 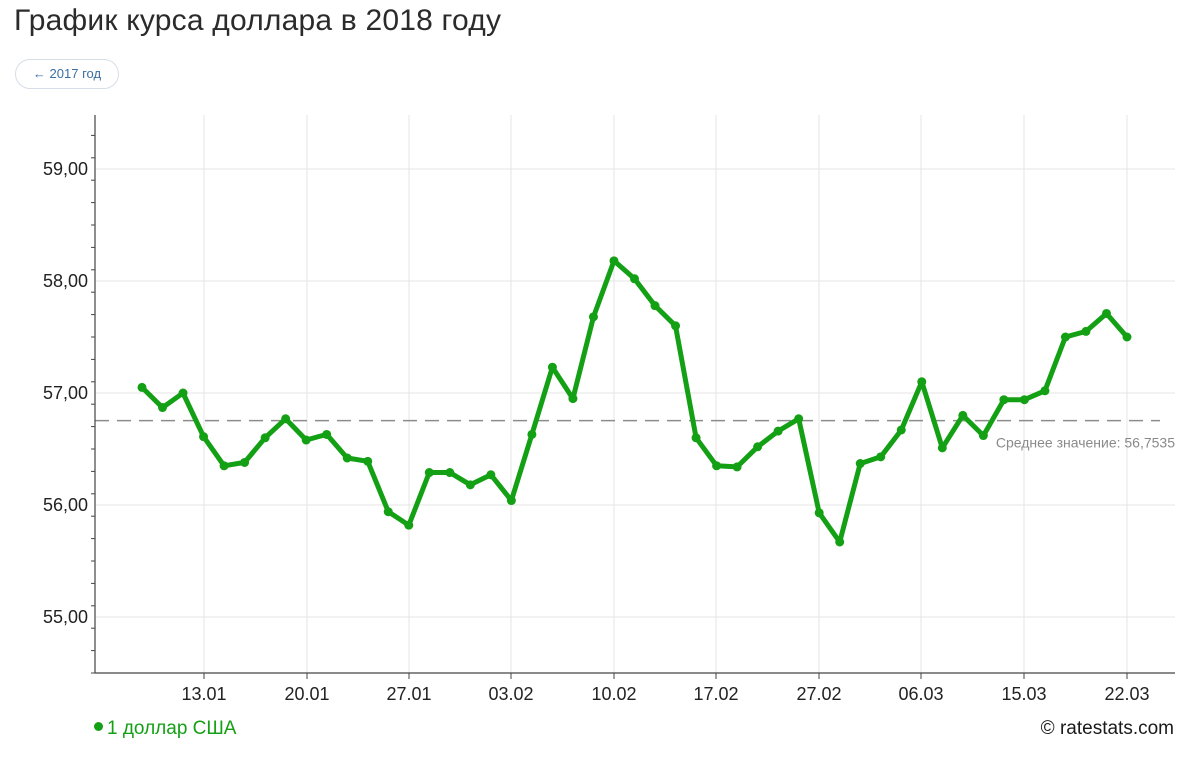 What do you see at coordinates (306, 694) in the screenshot?
I see `x-tick-label: 20.01` at bounding box center [306, 694].